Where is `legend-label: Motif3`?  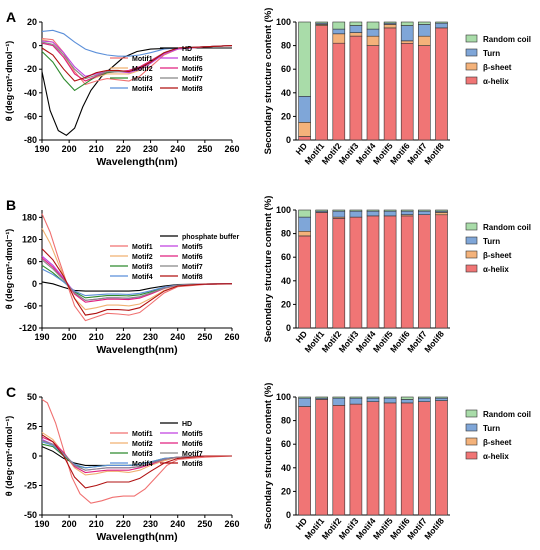
legend-label: Motif3 is located at coordinates (142, 79).